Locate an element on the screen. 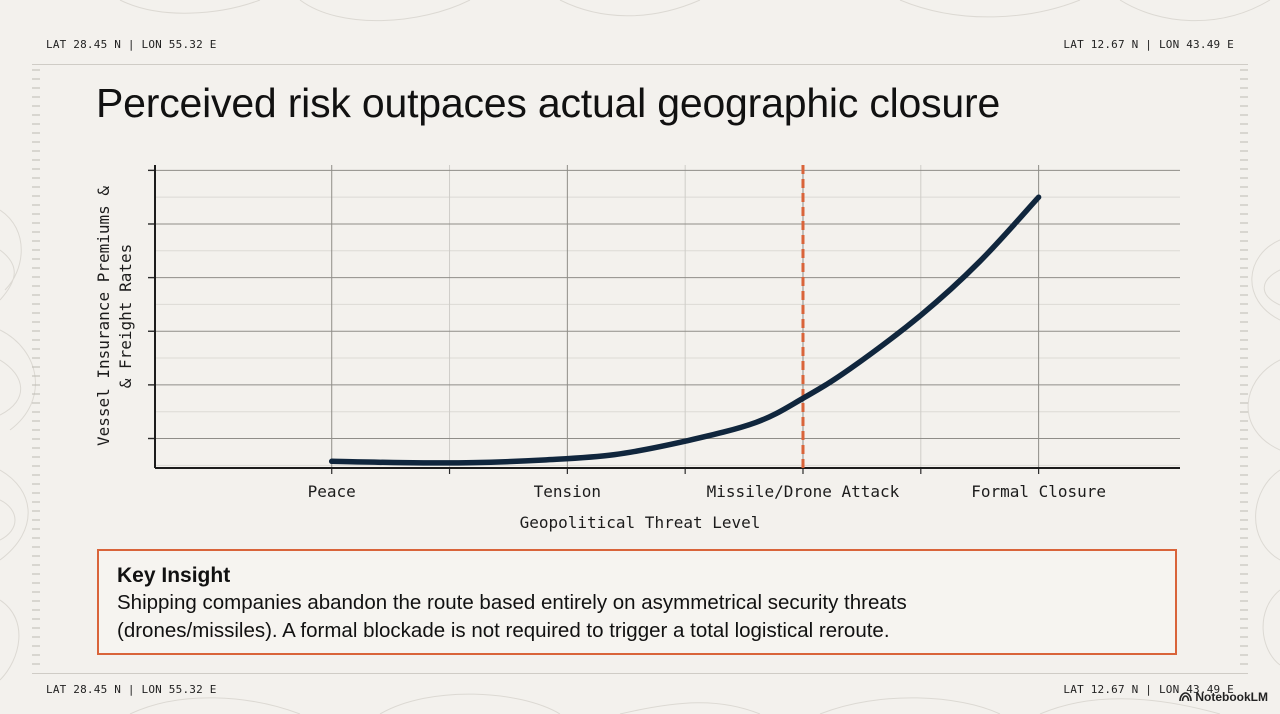 This screenshot has width=1280, height=714. coord-top-left: LAT 28.45 N | LON 55.32 E is located at coordinates (131, 44).